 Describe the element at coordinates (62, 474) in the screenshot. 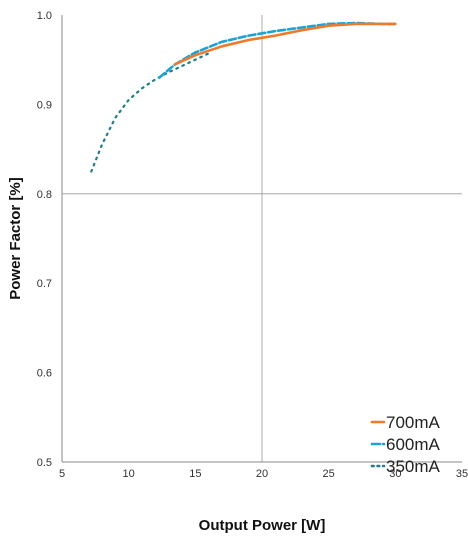

I see `x-tick-label: 5` at that location.